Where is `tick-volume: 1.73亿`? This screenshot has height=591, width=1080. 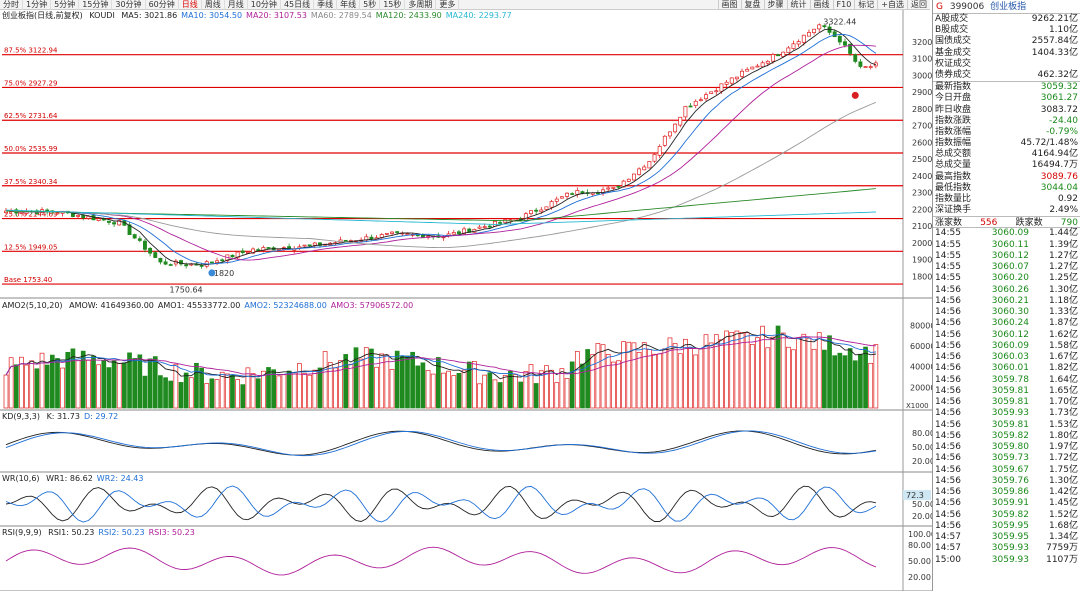
tick-volume: 1.73亿 is located at coordinates (1063, 413).